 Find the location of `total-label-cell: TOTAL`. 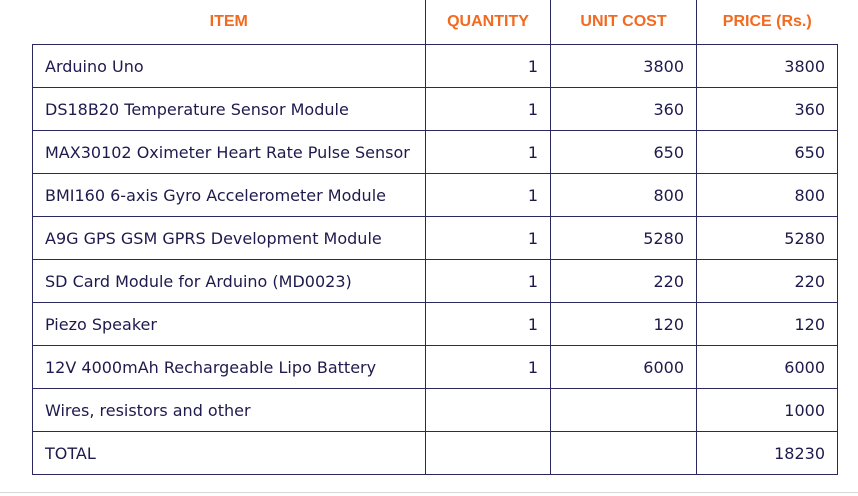

total-label-cell: TOTAL is located at coordinates (229, 453).